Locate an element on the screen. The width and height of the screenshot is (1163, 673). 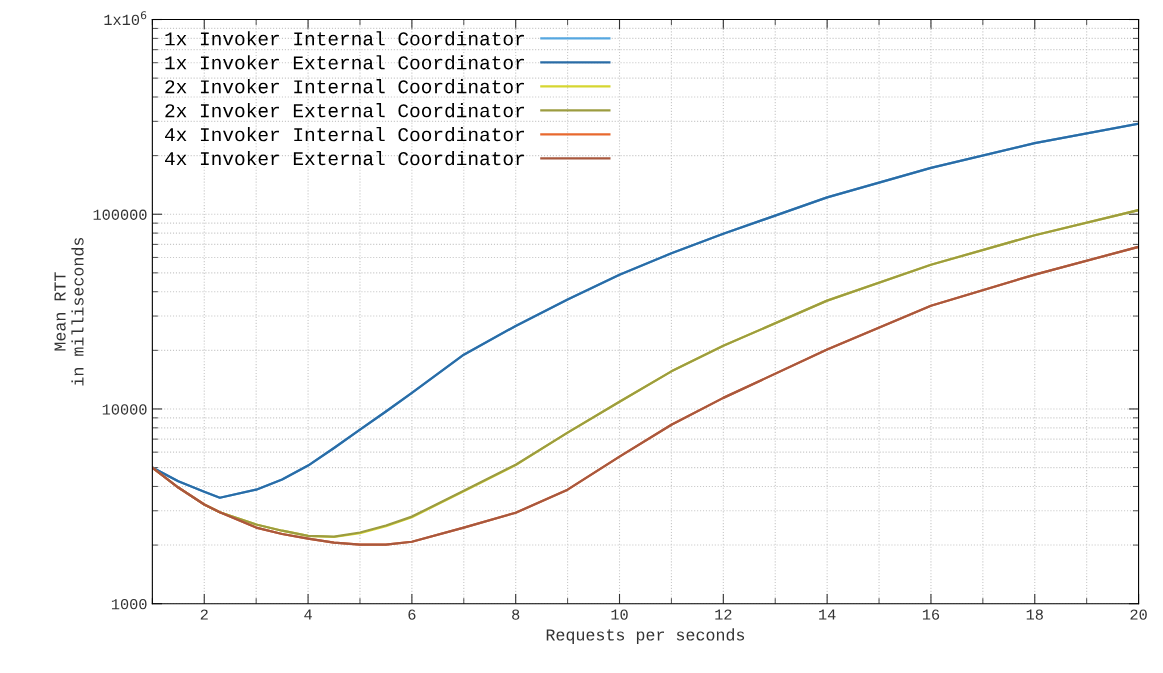
y-tick-label: 1x10$^{6}$ is located at coordinates (125, 18).